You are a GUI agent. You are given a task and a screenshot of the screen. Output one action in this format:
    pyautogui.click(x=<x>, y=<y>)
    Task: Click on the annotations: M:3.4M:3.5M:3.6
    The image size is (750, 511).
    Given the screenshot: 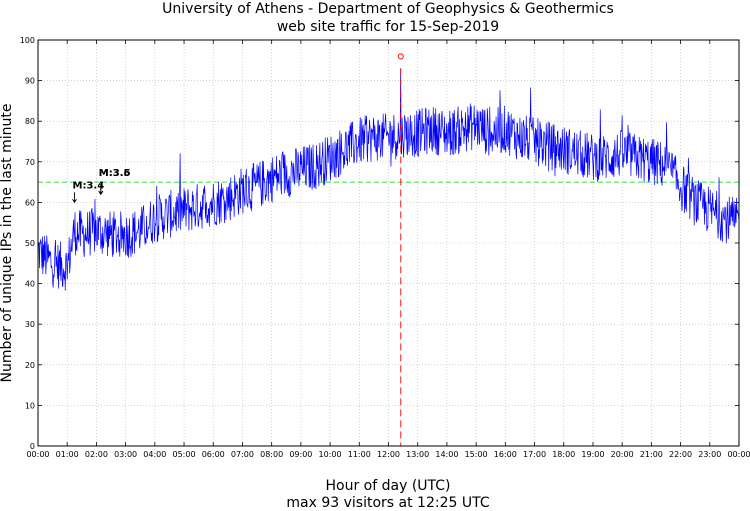 What is the action you would take?
    pyautogui.click(x=101, y=186)
    